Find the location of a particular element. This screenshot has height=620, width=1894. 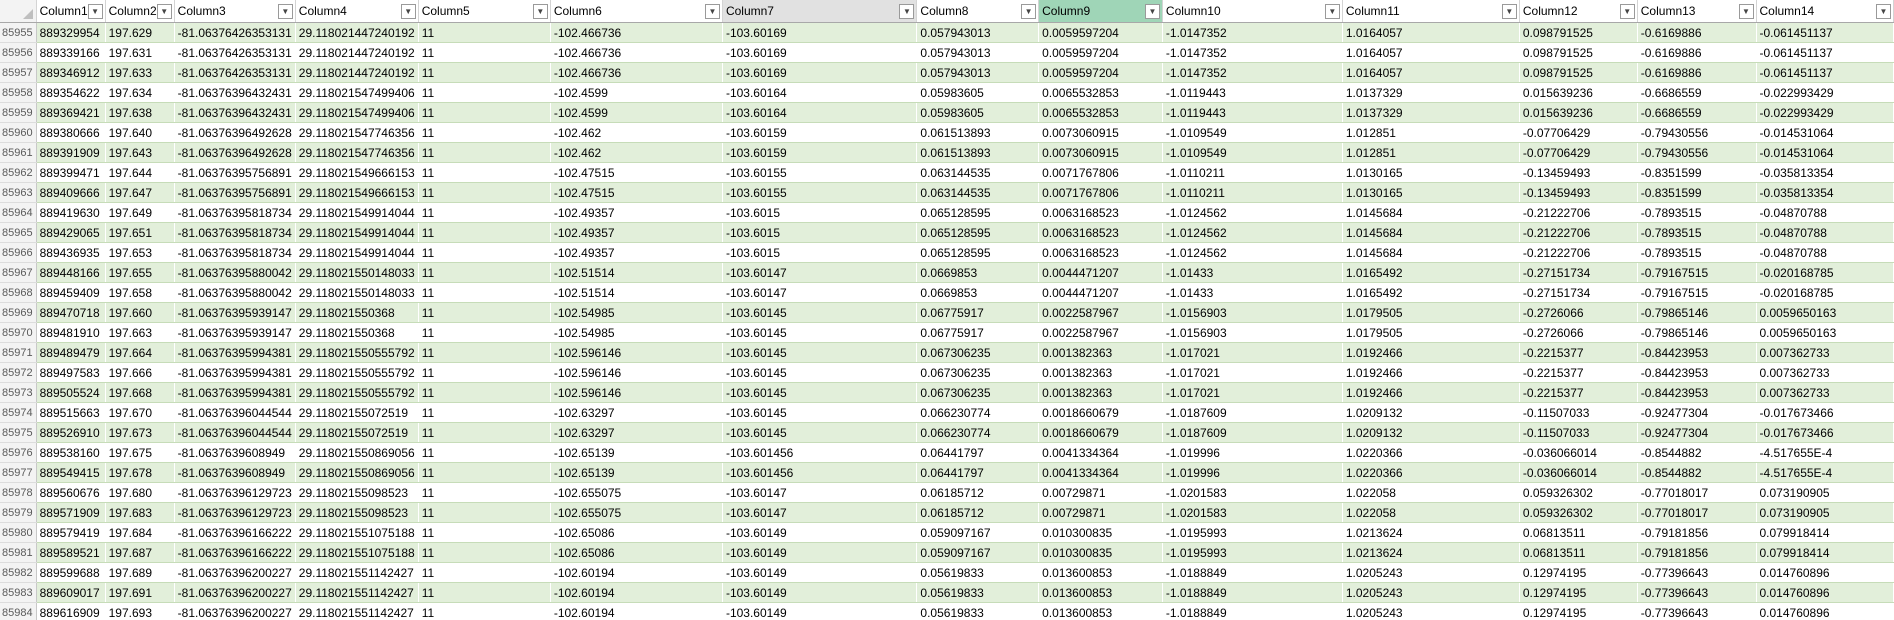

table-cell: 0.057943013 is located at coordinates (977, 52).